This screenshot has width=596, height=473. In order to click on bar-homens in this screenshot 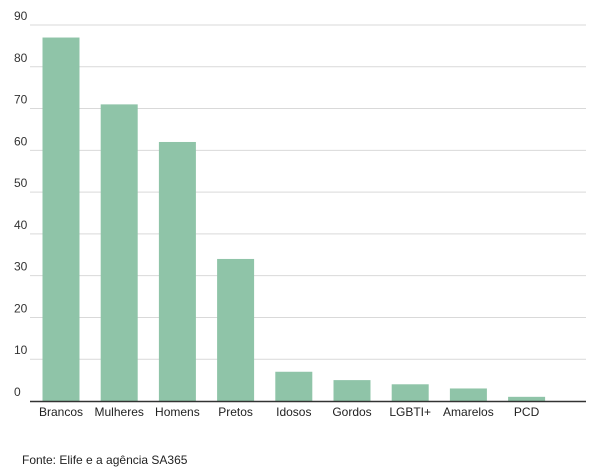, I will do `click(177, 271)`.